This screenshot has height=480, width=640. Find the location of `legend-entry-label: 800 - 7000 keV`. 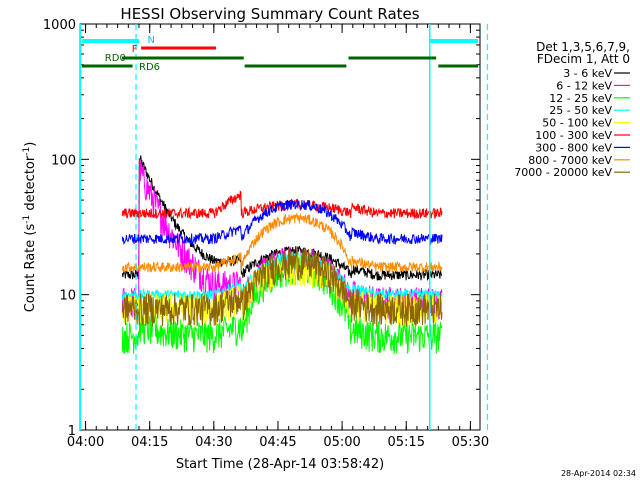

legend-entry-label: 800 - 7000 keV is located at coordinates (570, 160).